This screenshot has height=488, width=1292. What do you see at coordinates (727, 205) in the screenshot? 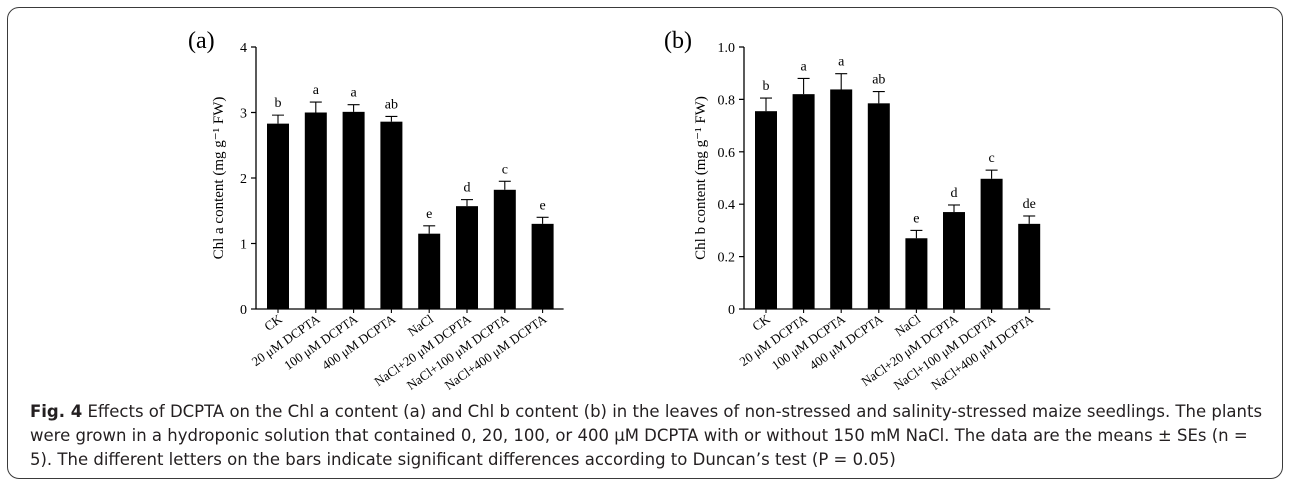
I see `y-tick-label: 0.4` at bounding box center [727, 205].